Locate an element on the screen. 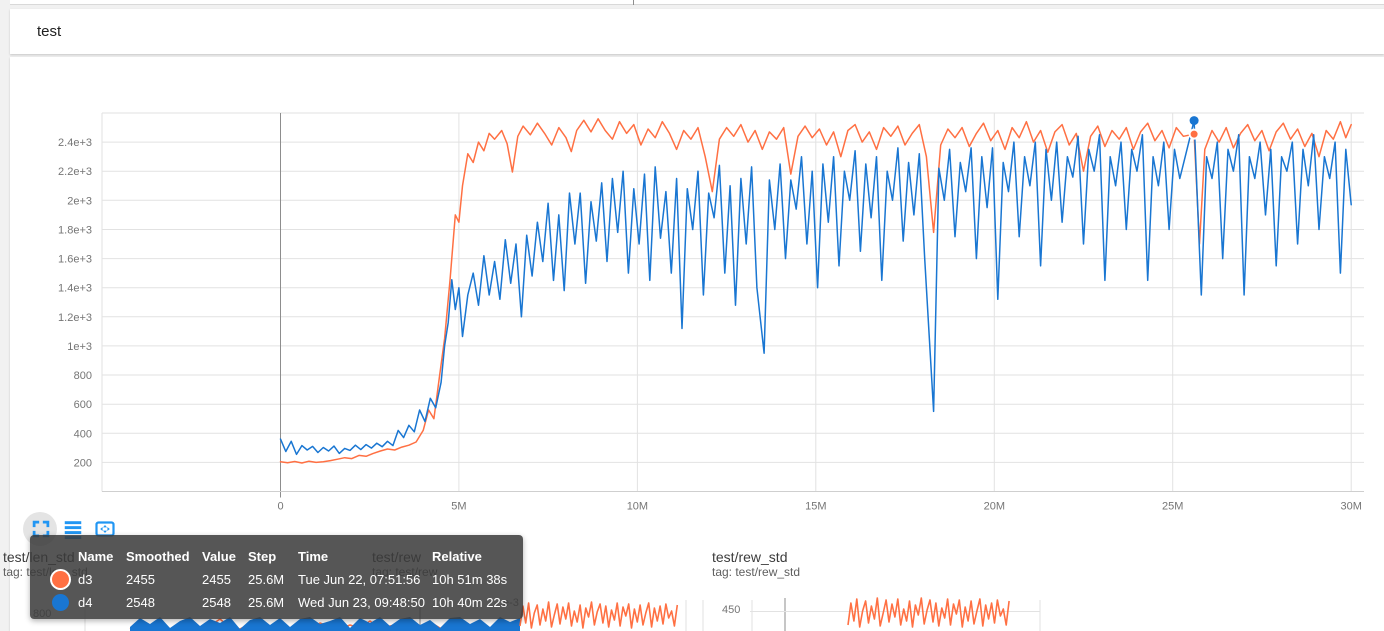 This screenshot has width=1384, height=631. chart-tag-test-rew-std: tag: test/rew_std is located at coordinates (756, 572).